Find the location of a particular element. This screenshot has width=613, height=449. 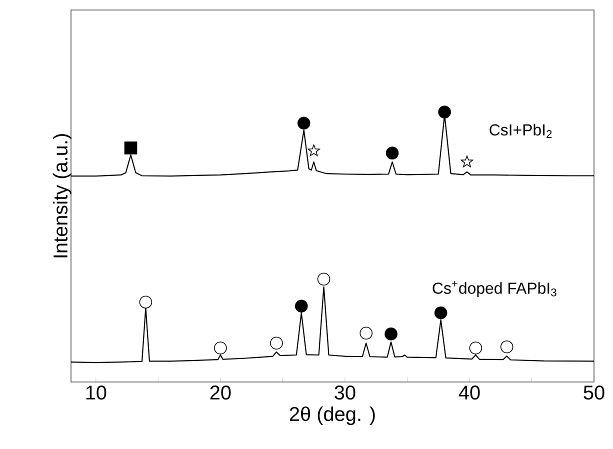

x-tick-label: 20 is located at coordinates (220, 393).